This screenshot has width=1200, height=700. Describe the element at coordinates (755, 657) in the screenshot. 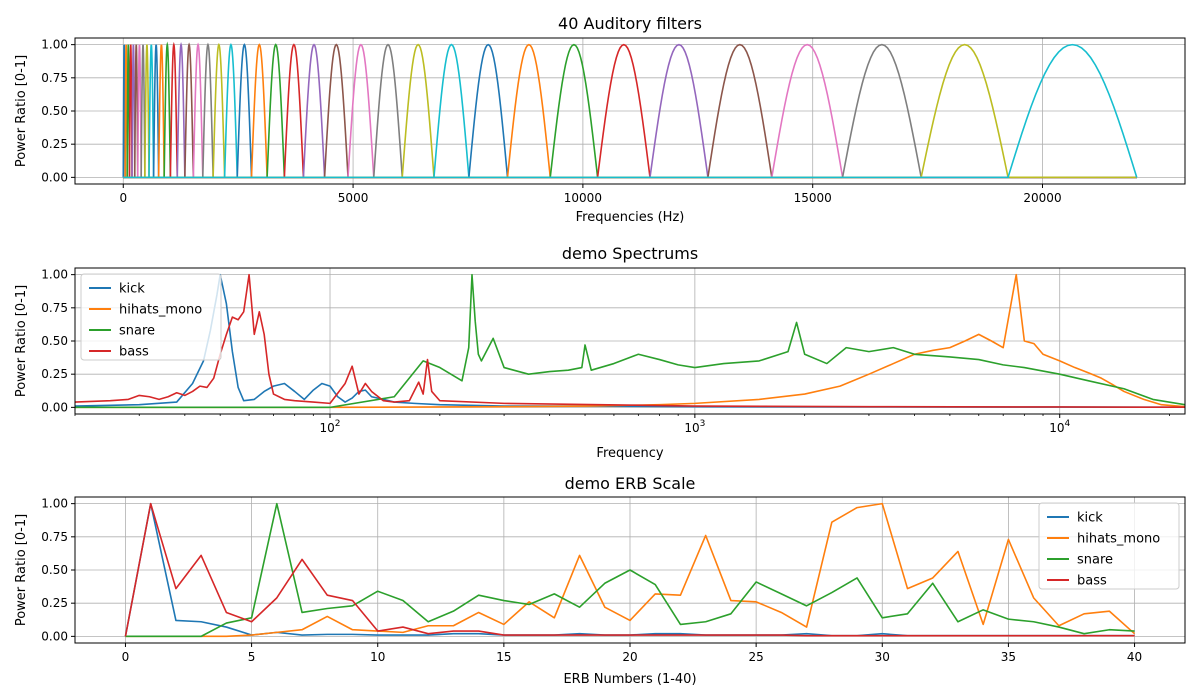

I see `erb-scale-x-tick-label: 25` at that location.